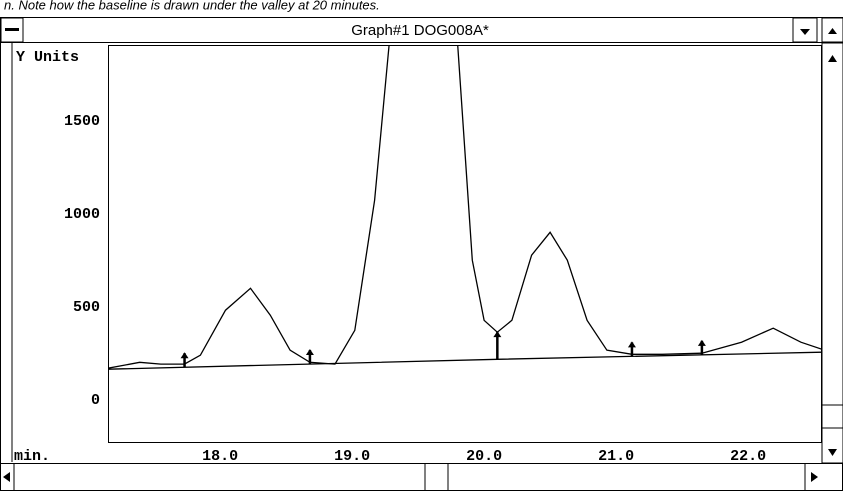 The width and height of the screenshot is (843, 491). What do you see at coordinates (6, 477) in the screenshot?
I see `scroll-left-arrow` at bounding box center [6, 477].